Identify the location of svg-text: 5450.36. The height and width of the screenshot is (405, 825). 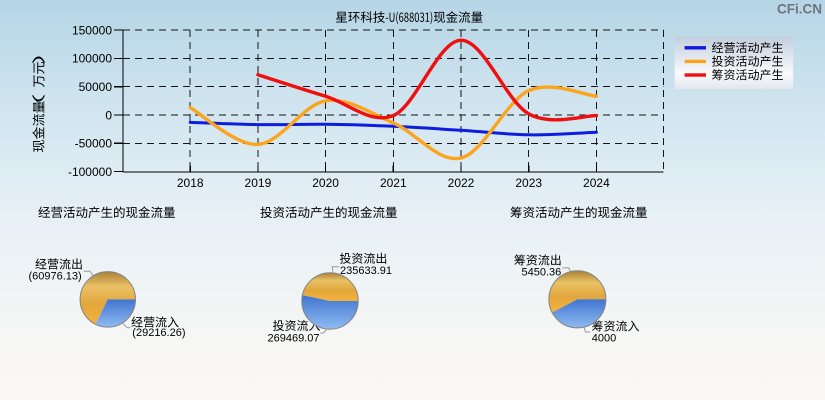
(542, 273).